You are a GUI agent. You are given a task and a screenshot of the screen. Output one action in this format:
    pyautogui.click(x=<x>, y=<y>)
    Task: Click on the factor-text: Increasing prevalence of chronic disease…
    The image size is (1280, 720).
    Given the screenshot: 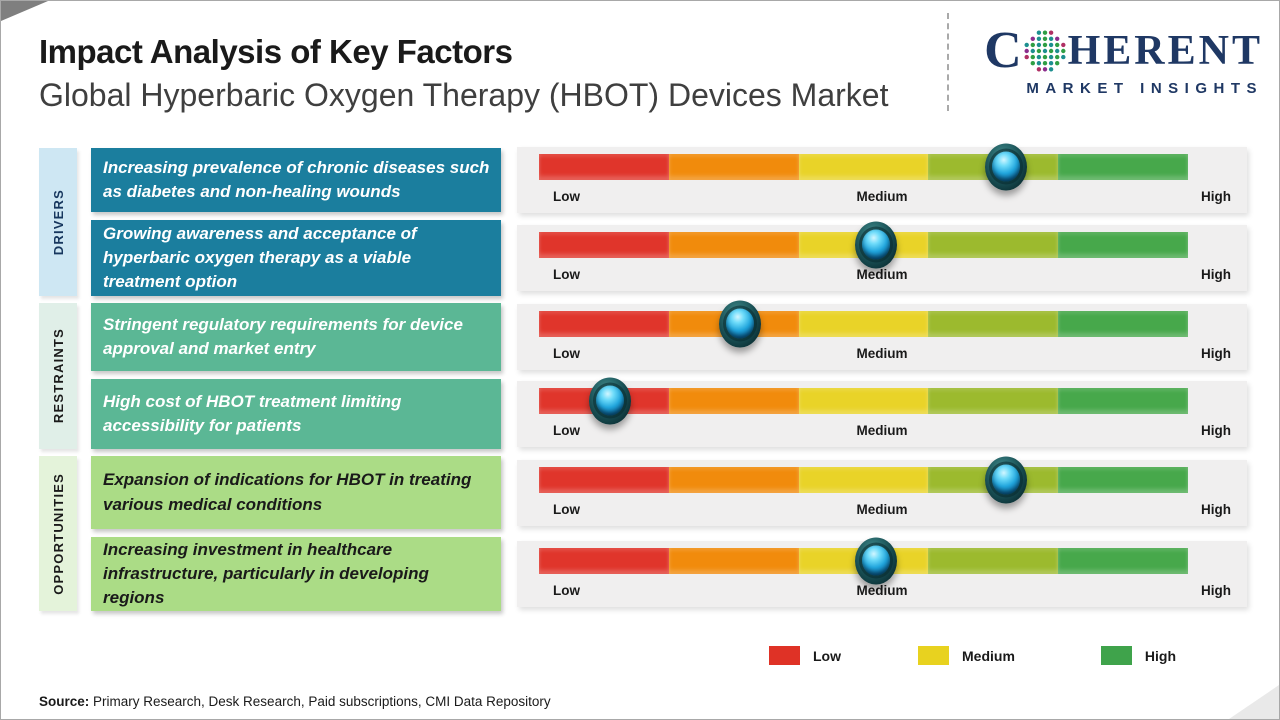 What is the action you would take?
    pyautogui.click(x=296, y=179)
    